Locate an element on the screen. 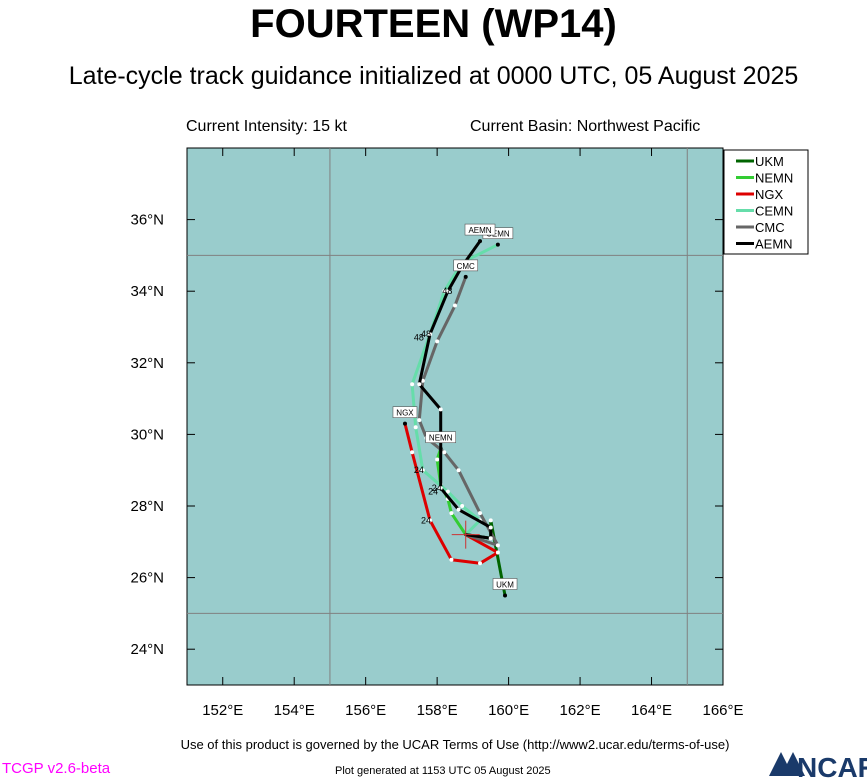 The image size is (867, 780). legend-label: UKM is located at coordinates (769, 161).